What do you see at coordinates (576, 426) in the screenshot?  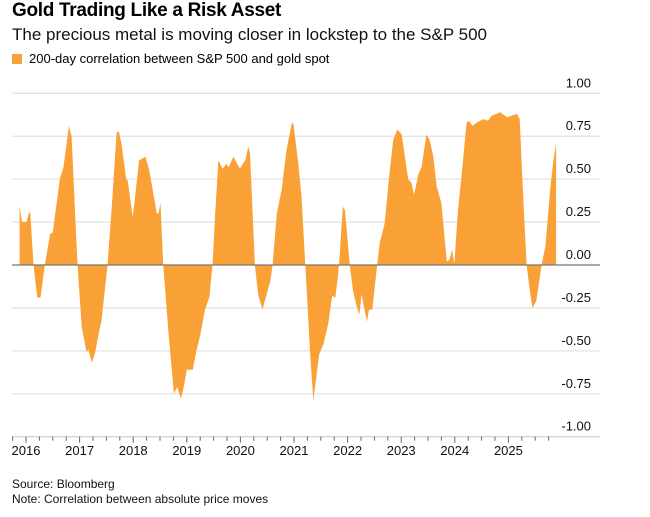 I see `y-tick-label: -1.00` at bounding box center [576, 426].